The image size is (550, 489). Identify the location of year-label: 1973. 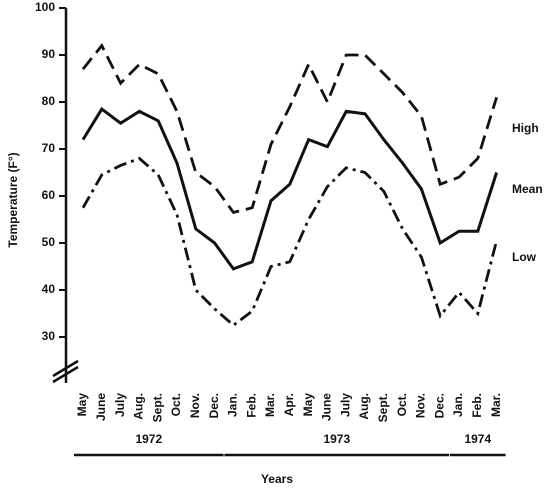
(336, 439).